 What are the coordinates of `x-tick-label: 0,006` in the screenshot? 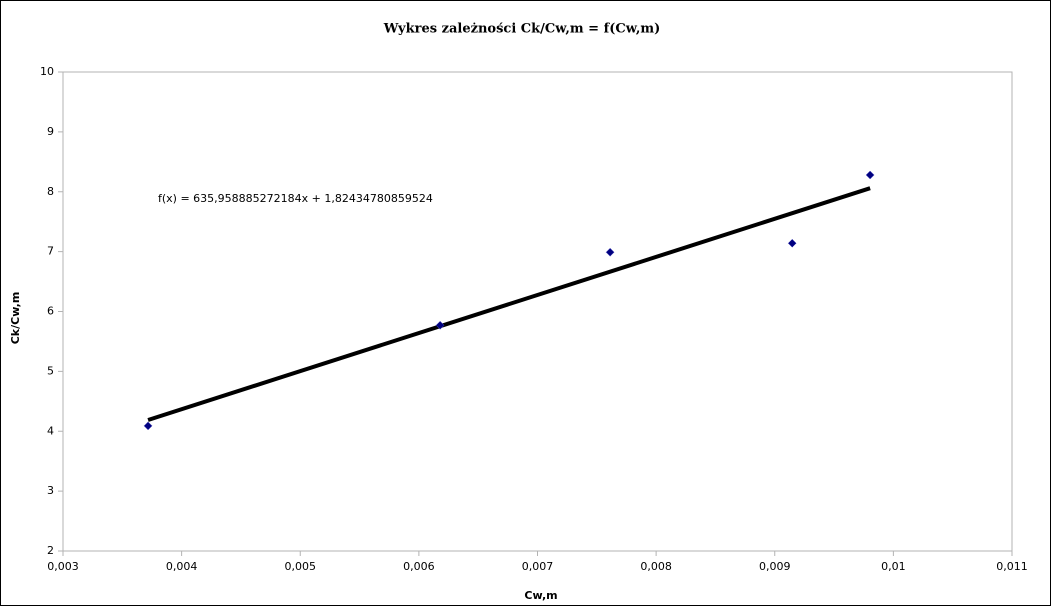 It's located at (419, 566).